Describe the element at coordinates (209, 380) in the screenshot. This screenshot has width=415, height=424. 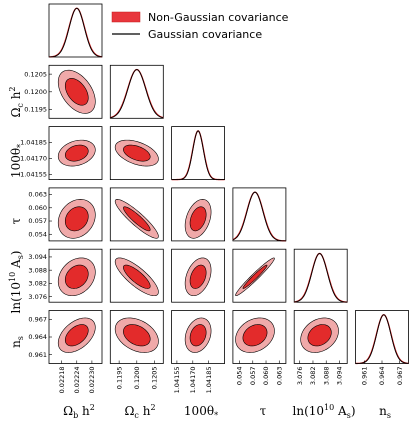
I see `xtick-label: 1.04185` at that location.